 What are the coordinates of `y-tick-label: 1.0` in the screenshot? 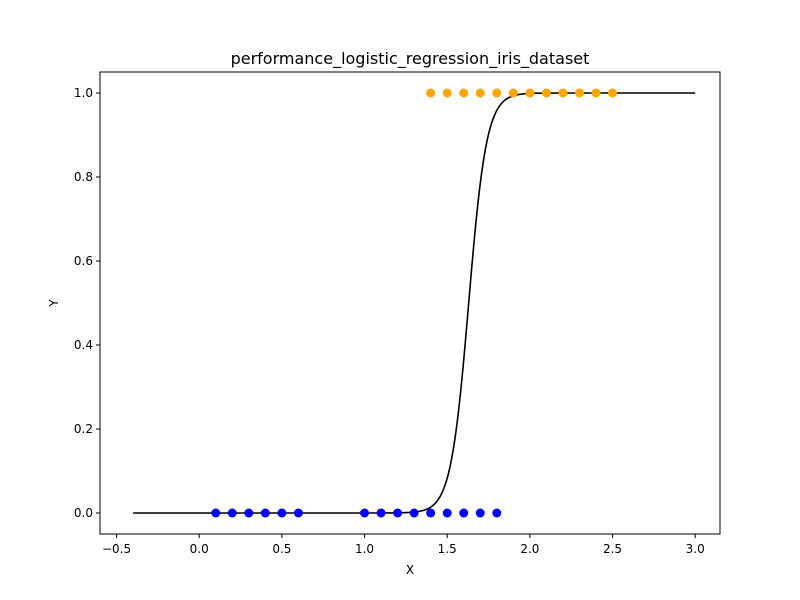 It's located at (83, 93).